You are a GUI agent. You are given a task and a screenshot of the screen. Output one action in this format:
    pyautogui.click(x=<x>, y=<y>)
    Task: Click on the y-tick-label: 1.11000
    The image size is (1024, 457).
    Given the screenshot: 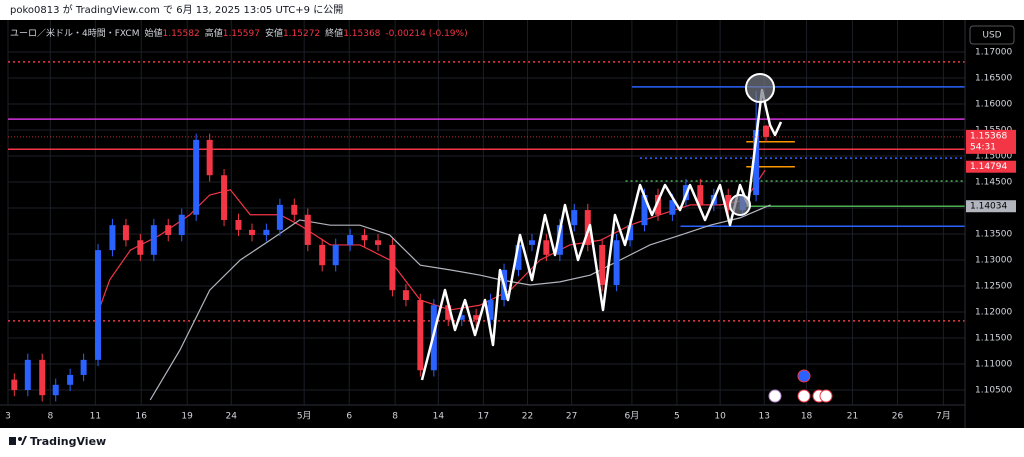 What is the action you would take?
    pyautogui.click(x=993, y=365)
    